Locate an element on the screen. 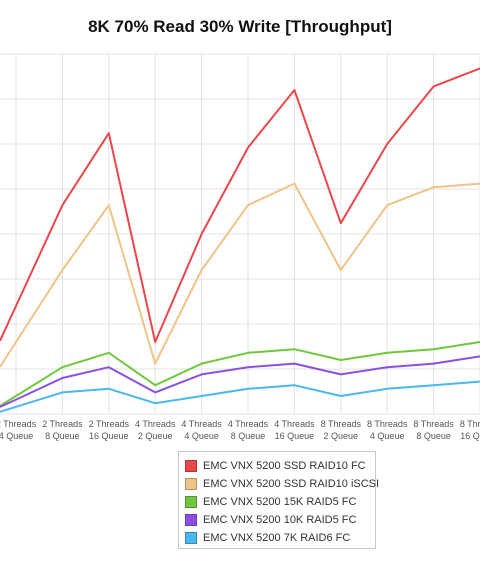 The image size is (480, 571). legend-item-10k-raid5-fc: EMC VNX 5200 10K RAID5 FC is located at coordinates (270, 520).